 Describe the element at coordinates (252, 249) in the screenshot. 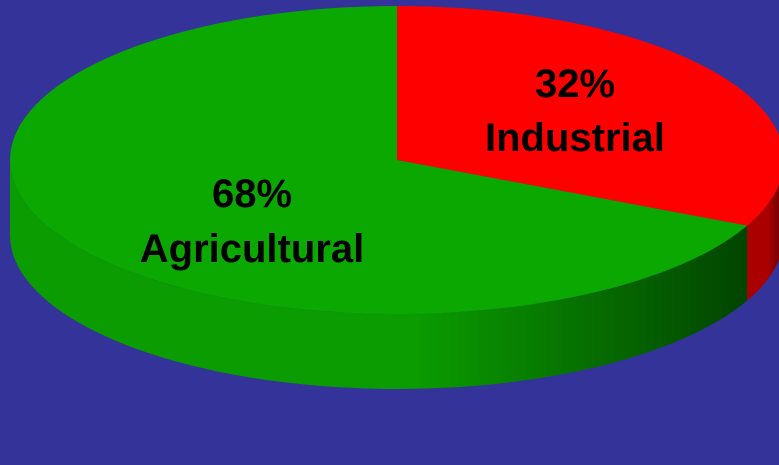

I see `slice-agricultural-name-label: Agricultural` at that location.